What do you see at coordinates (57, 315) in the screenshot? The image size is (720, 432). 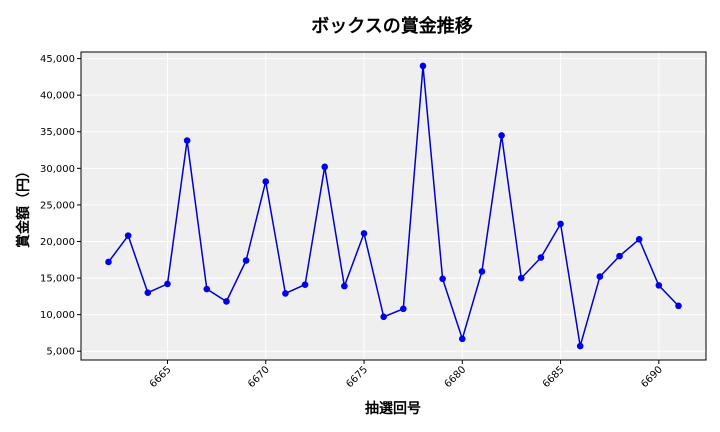 I see `y-tick-label: 10,000` at bounding box center [57, 315].